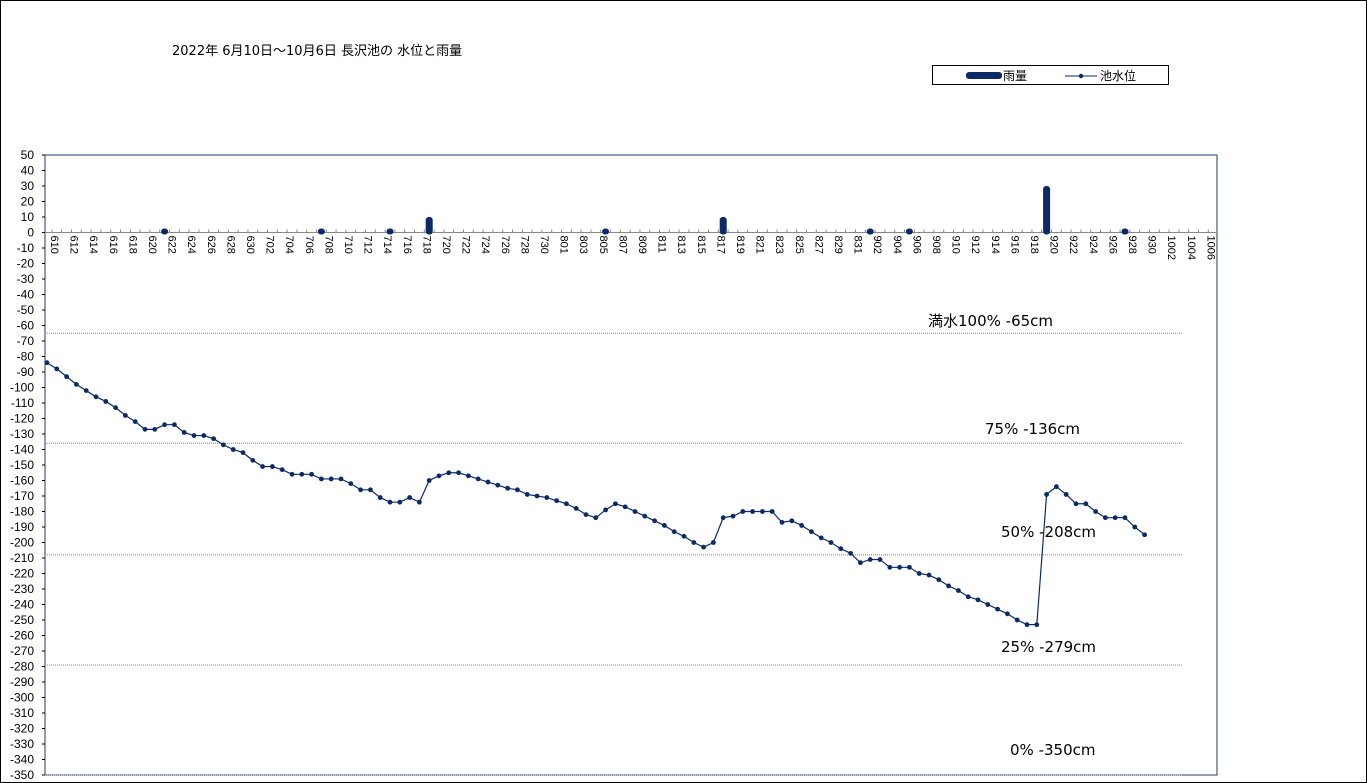 This screenshot has width=1367, height=783. What do you see at coordinates (622, 245) in the screenshot?
I see `x-tick-label: 807` at bounding box center [622, 245].